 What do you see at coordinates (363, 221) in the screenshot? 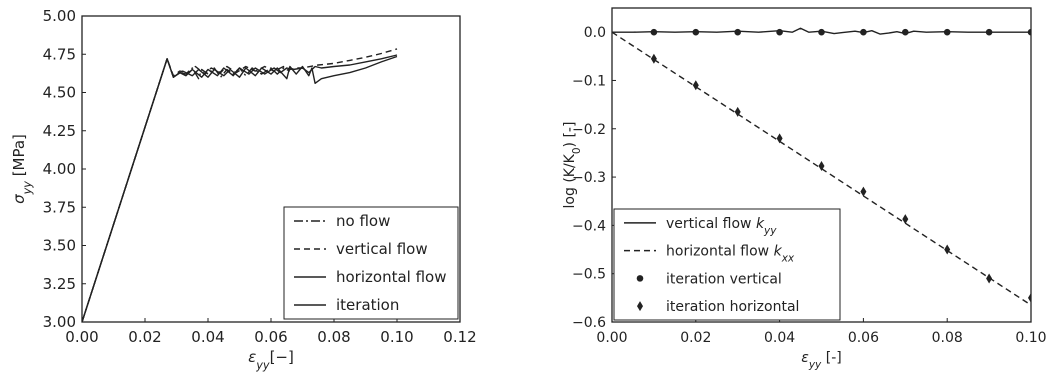
I see `legend-label-no-flow: no flow` at bounding box center [363, 221].